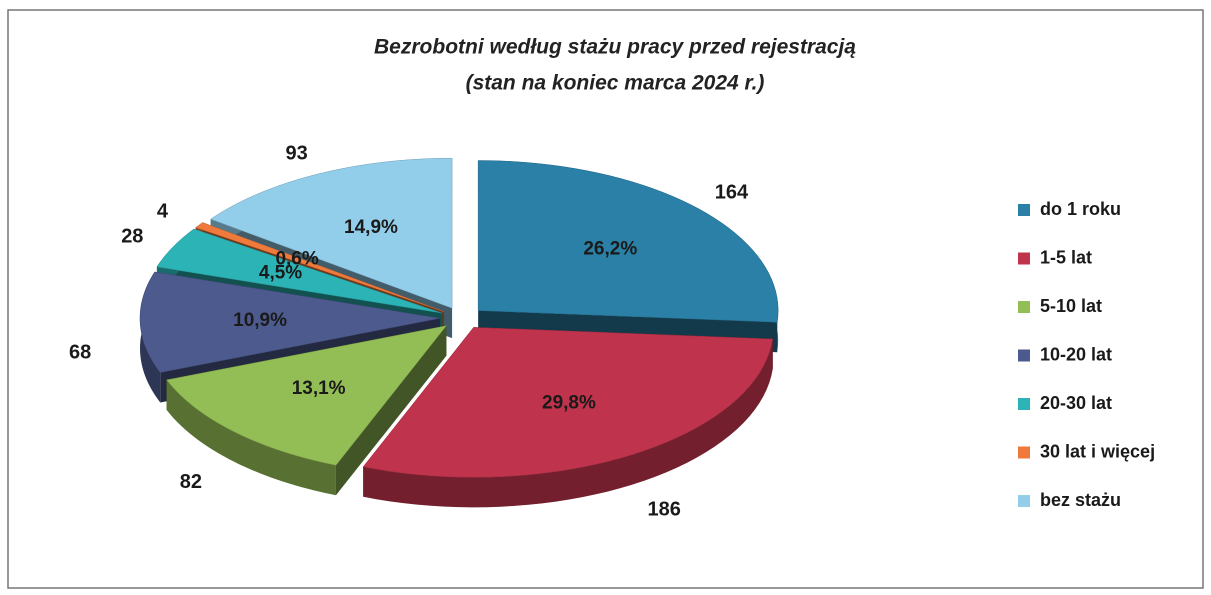 The image size is (1211, 595). What do you see at coordinates (391, 410) in the screenshot?
I see `slice-side` at bounding box center [391, 410].